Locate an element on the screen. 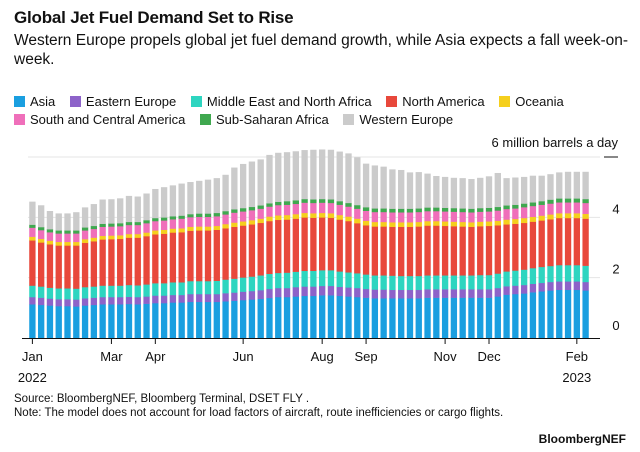 This screenshot has width=640, height=452. legend-swatch-south-central-america is located at coordinates (19, 119).